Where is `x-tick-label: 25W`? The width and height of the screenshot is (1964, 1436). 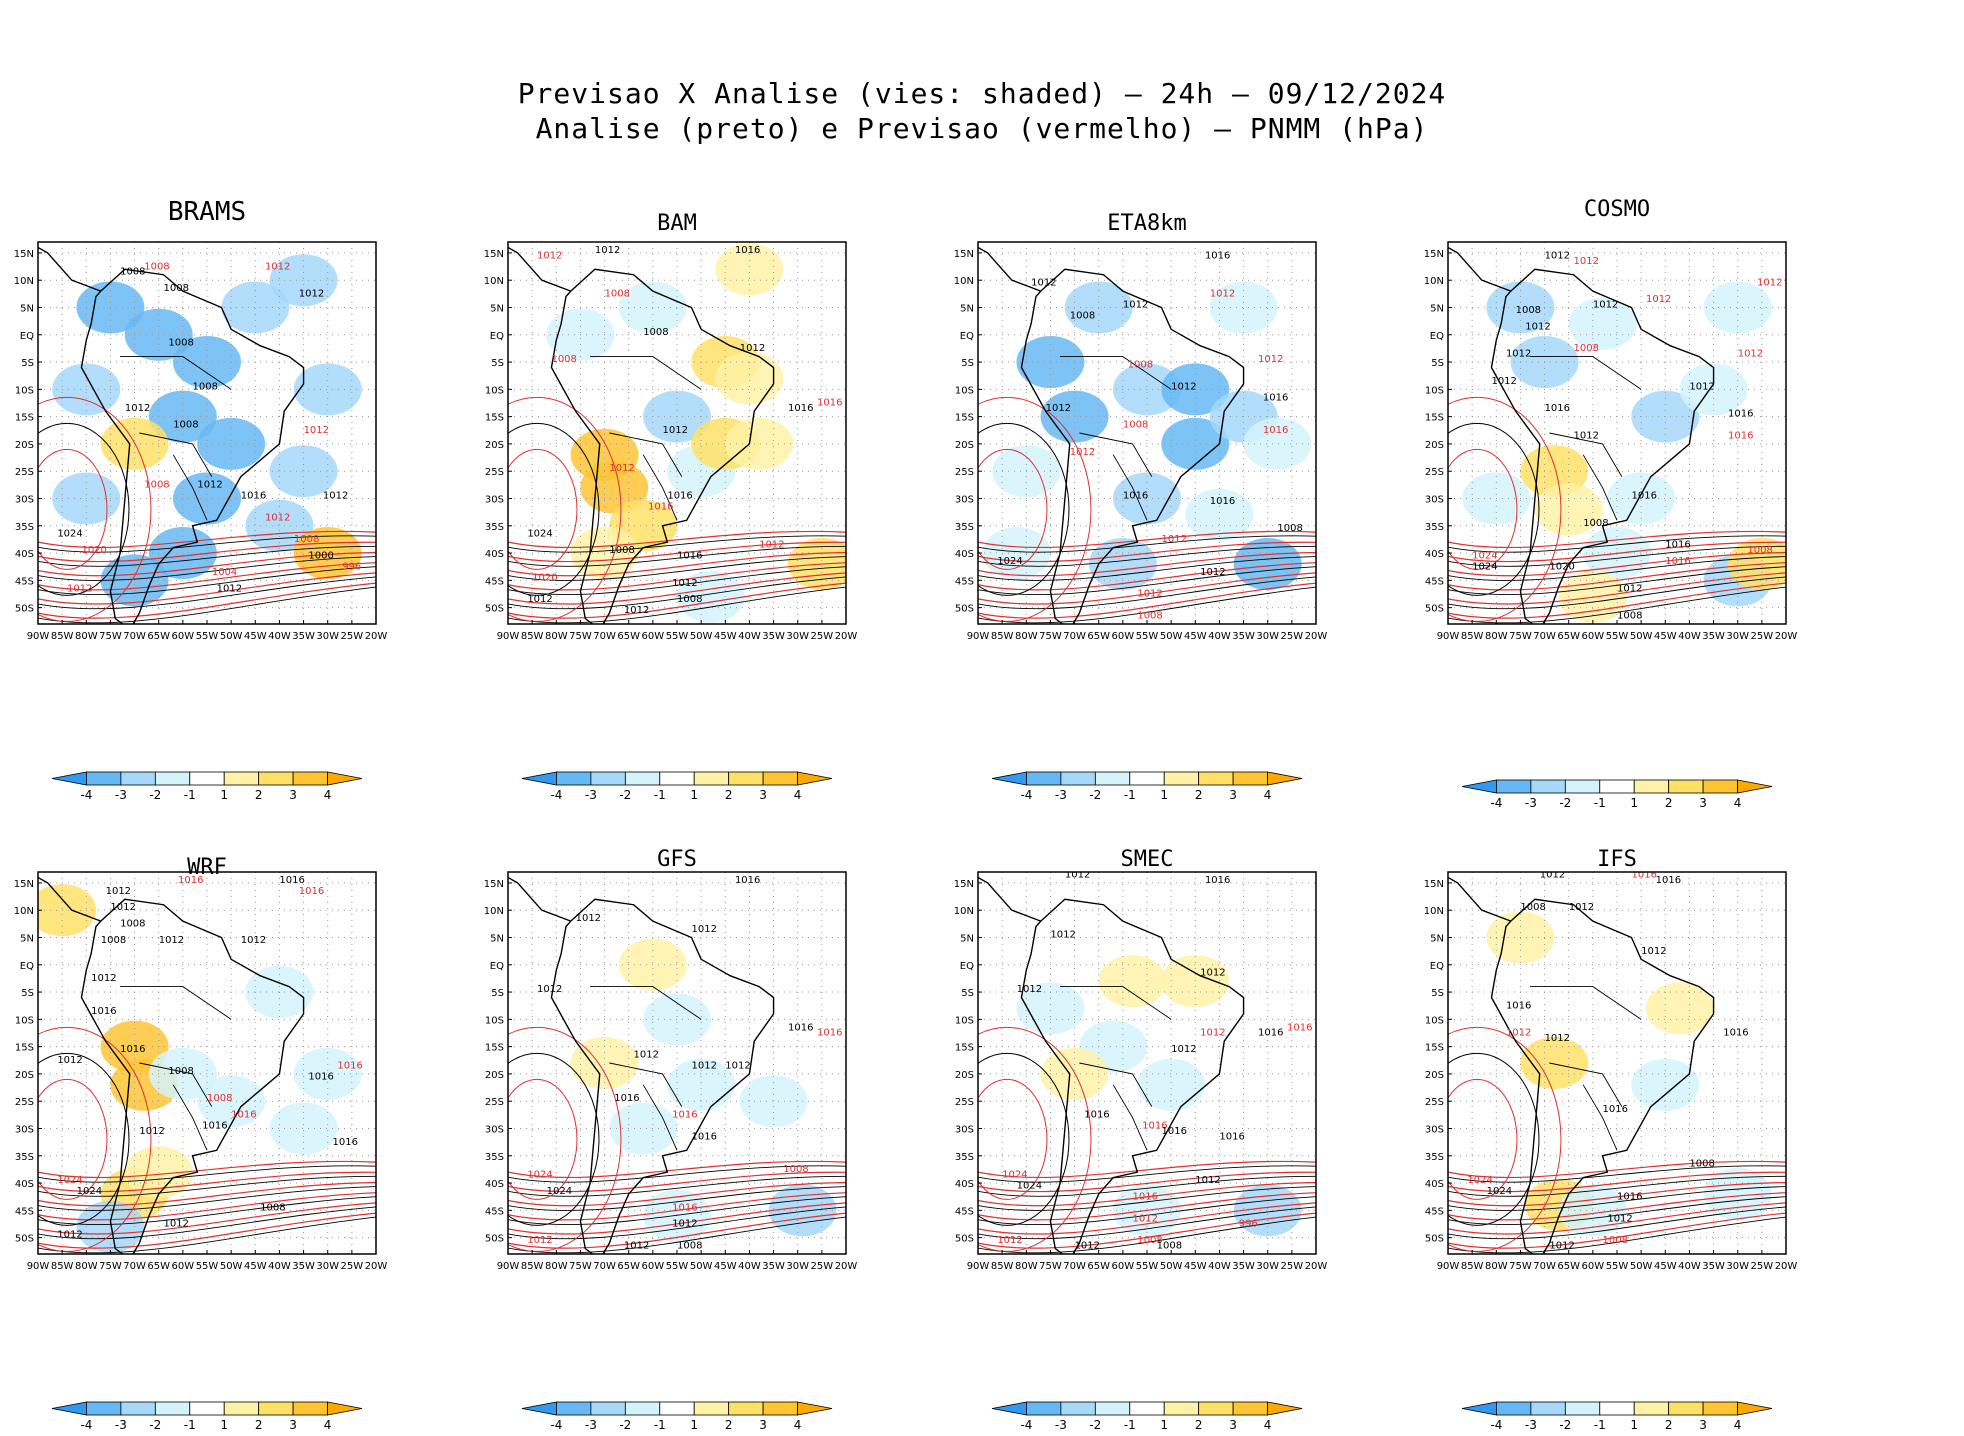 x-tick-label: 25W is located at coordinates (1762, 1266).